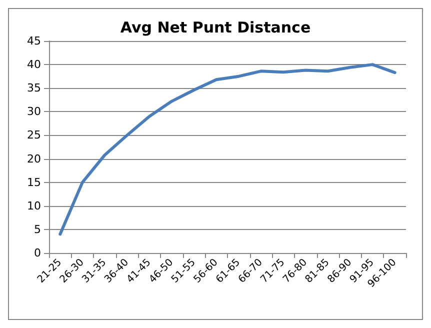 The image size is (431, 328). What do you see at coordinates (34, 111) in the screenshot?
I see `y-tick-label: 30` at bounding box center [34, 111].